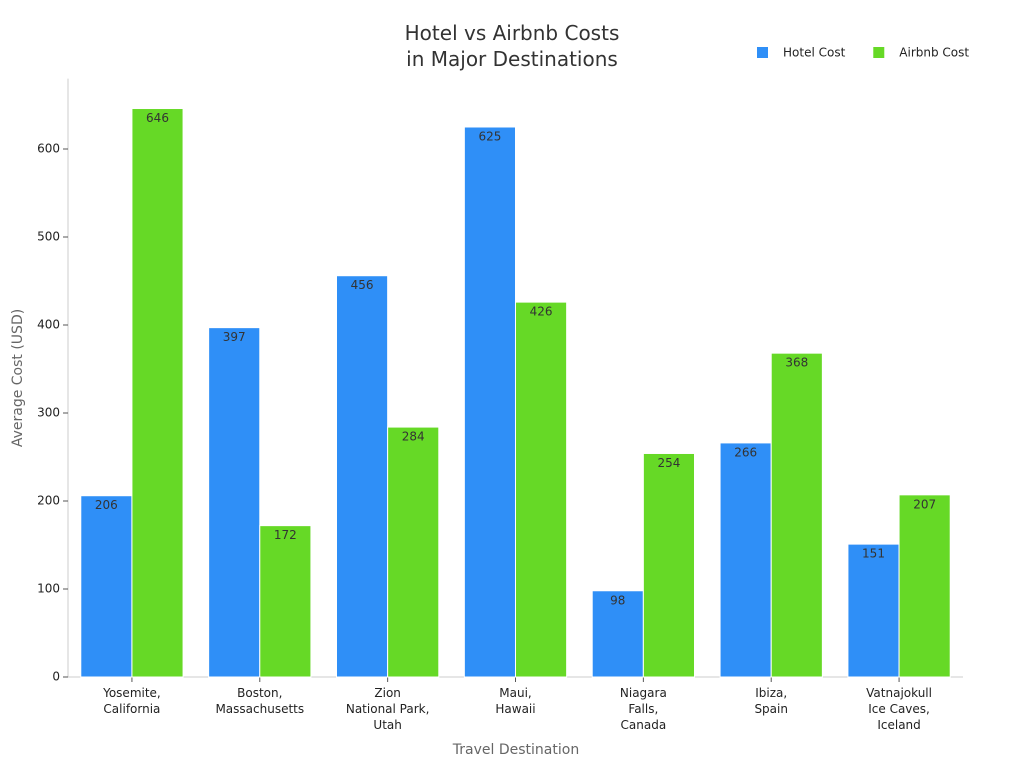 The height and width of the screenshot is (768, 1024). What do you see at coordinates (814, 53) in the screenshot?
I see `legend-label: Hotel Cost` at bounding box center [814, 53].